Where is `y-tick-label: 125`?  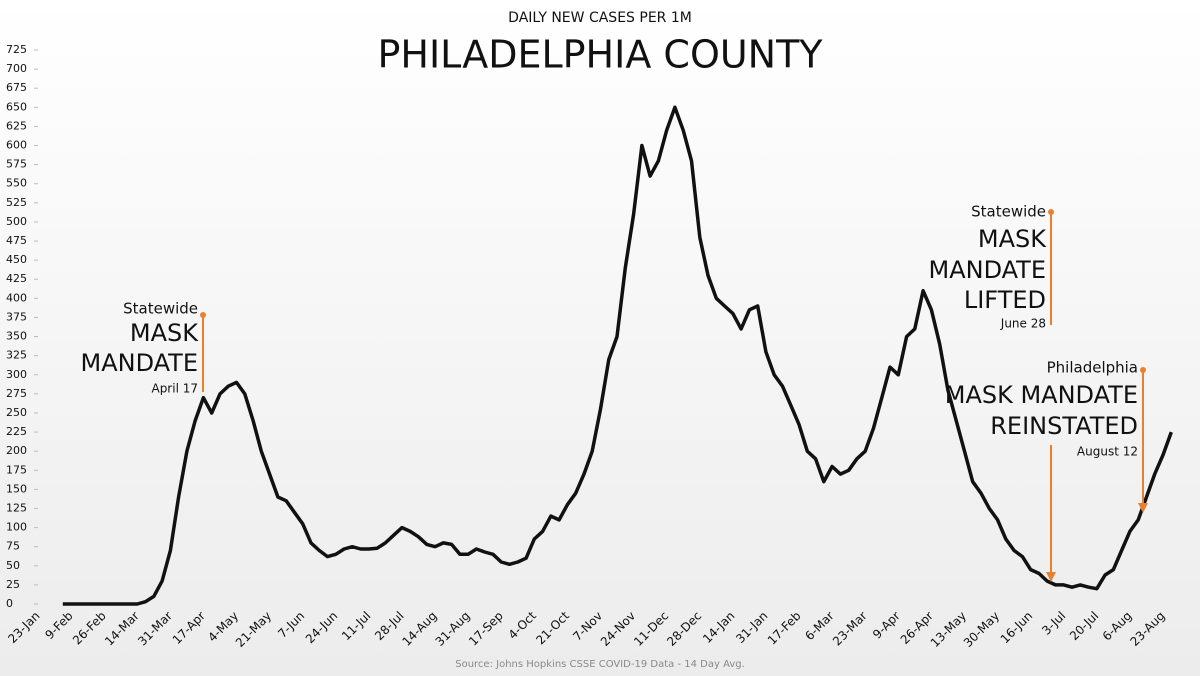
y-tick-label: 125 is located at coordinates (16, 507).